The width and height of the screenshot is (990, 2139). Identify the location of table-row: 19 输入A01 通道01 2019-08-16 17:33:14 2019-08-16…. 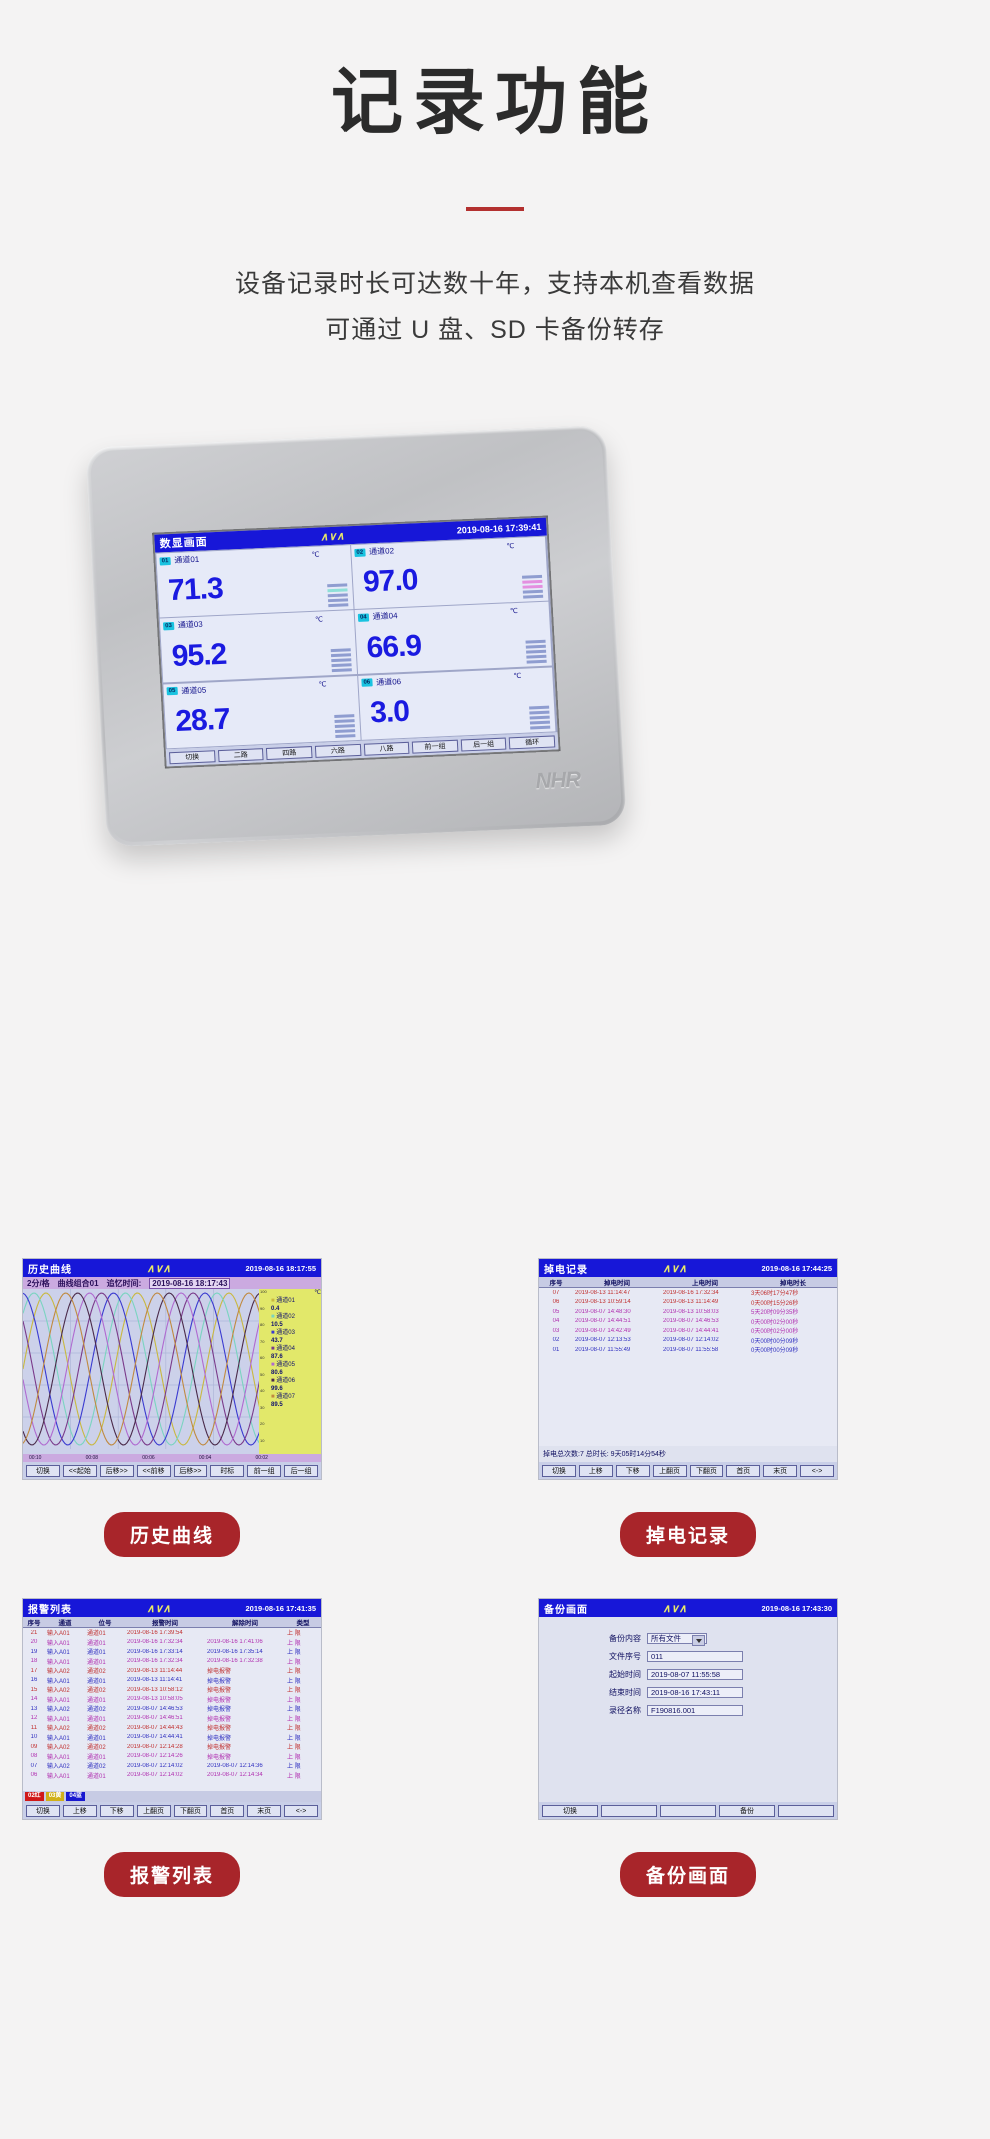
(172, 1652).